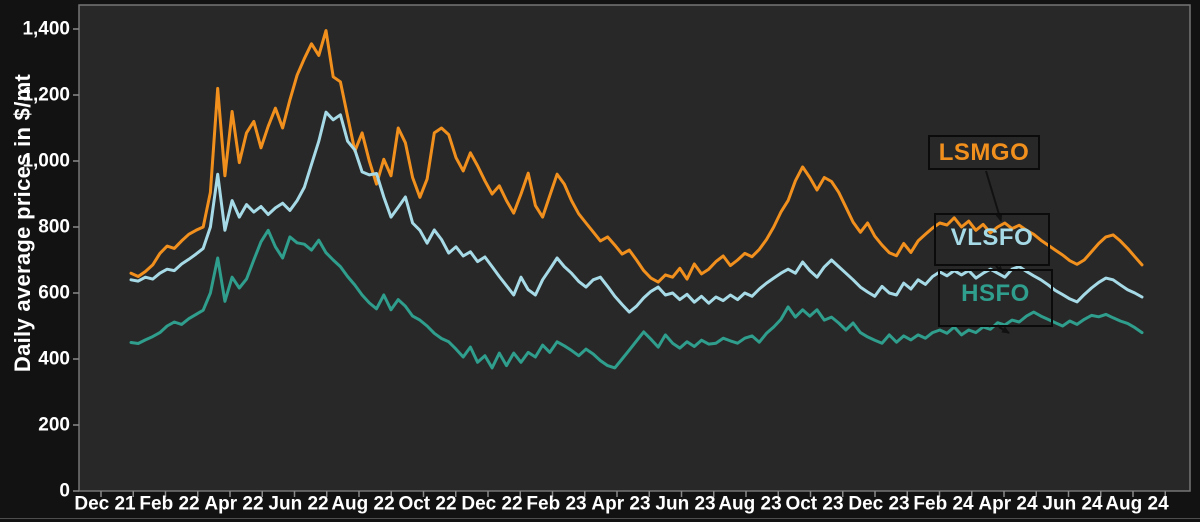  I want to click on x-tick-label: Apr 24, so click(1008, 504).